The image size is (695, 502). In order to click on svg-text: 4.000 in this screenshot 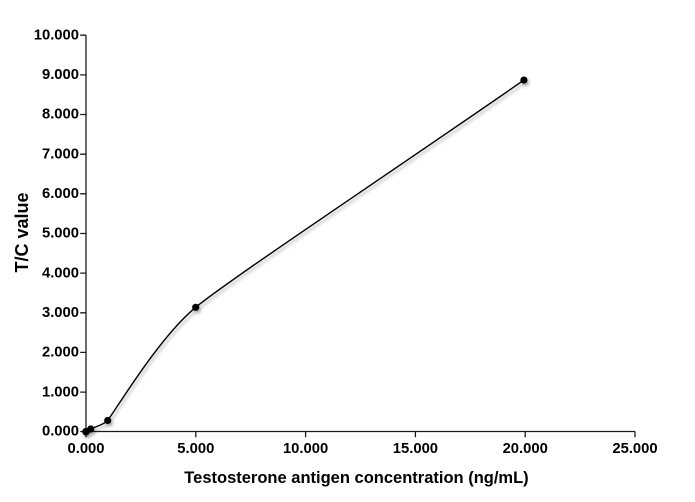, I will do `click(60, 273)`.